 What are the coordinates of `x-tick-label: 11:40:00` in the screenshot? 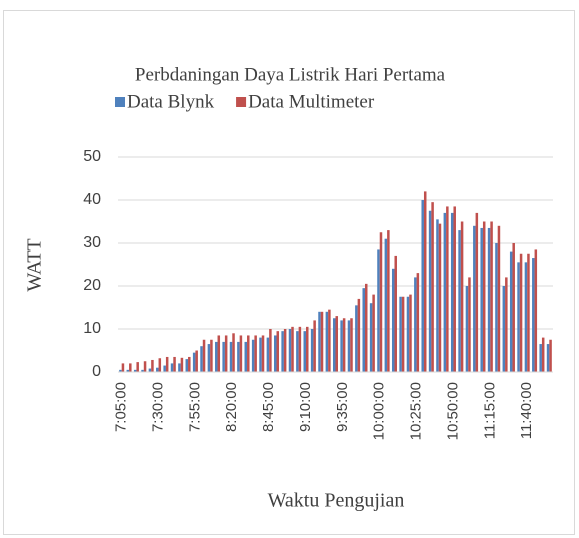 It's located at (526, 410).